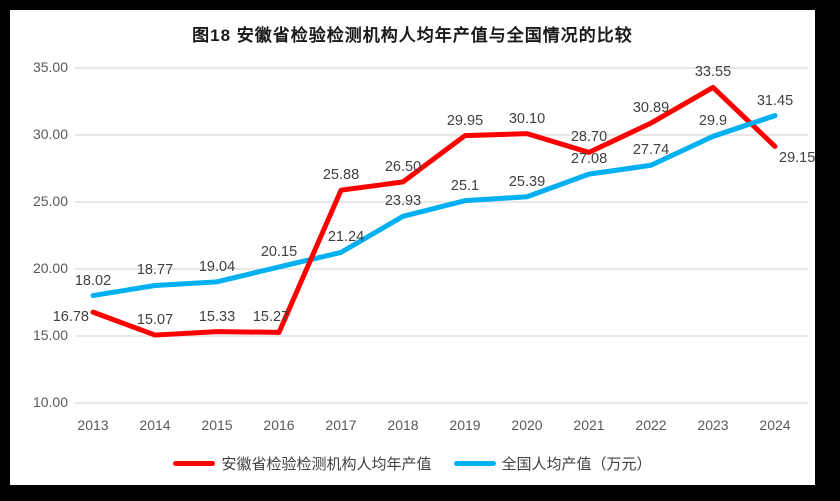  Describe the element at coordinates (465, 425) in the screenshot. I see `x-axis-label: 2019` at that location.